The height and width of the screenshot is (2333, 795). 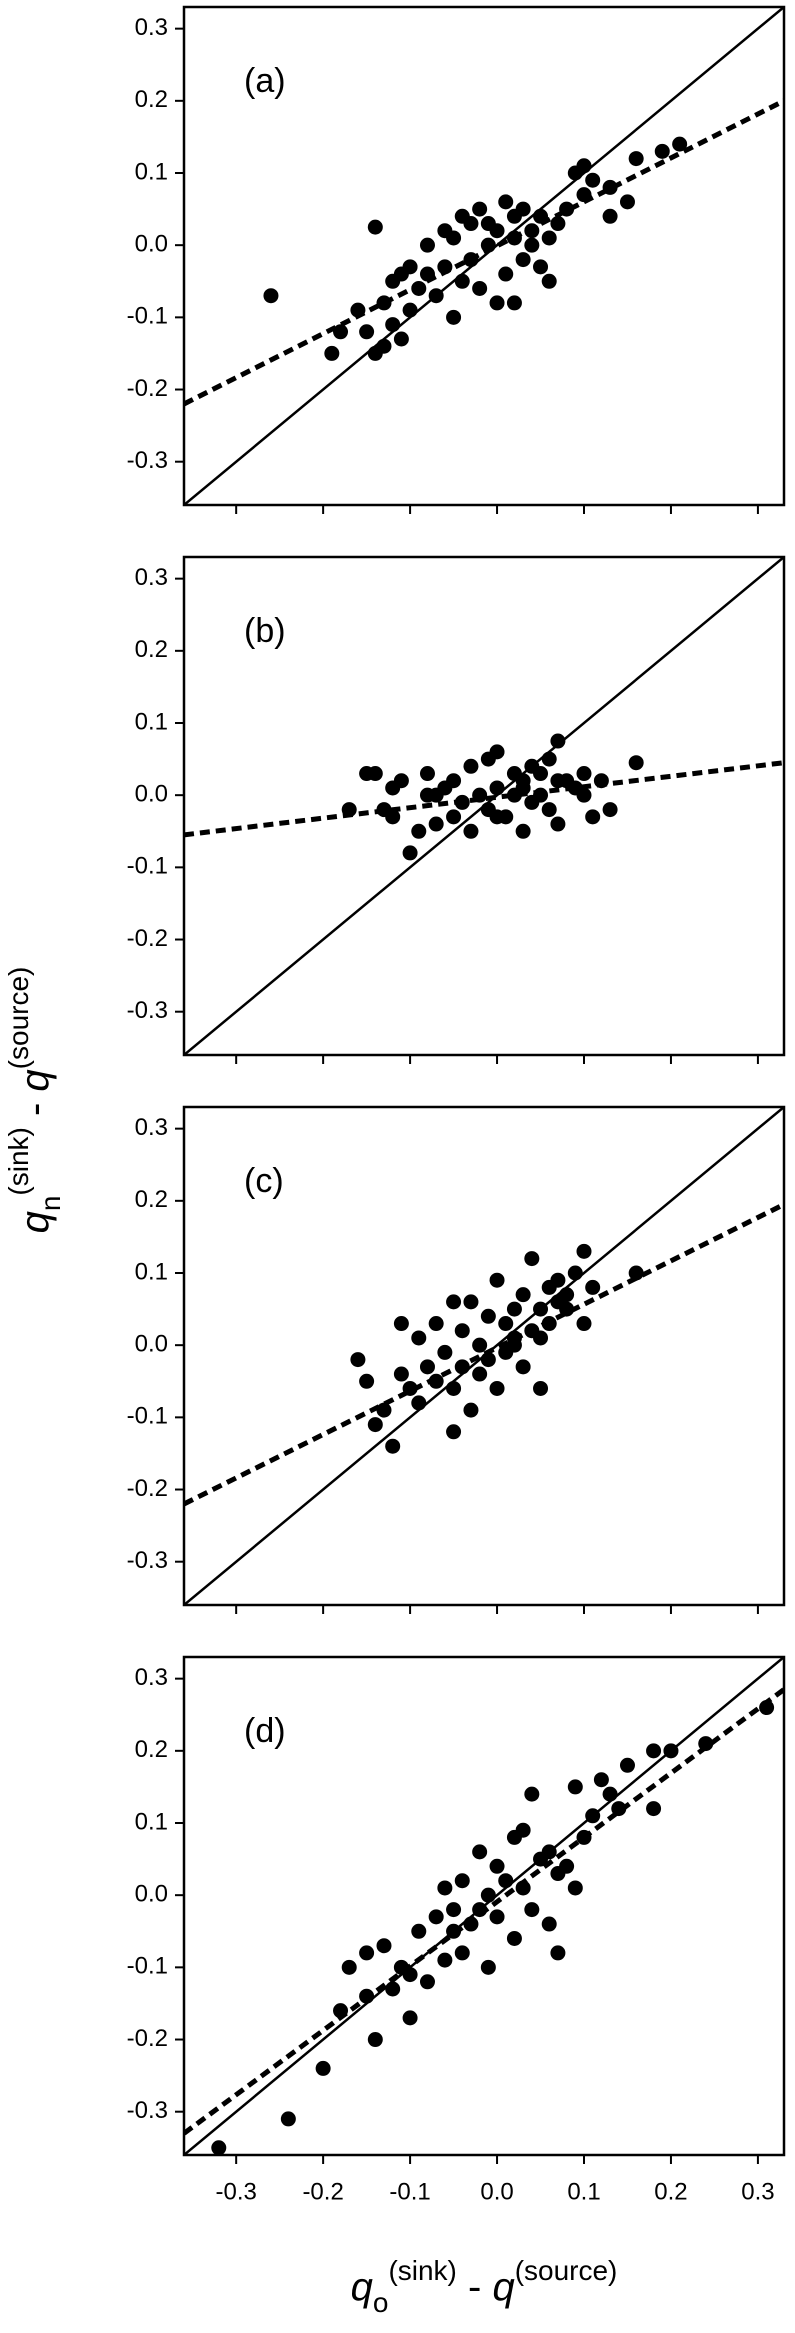 I want to click on x-tick-label: 0.1, so click(x=583, y=2191).